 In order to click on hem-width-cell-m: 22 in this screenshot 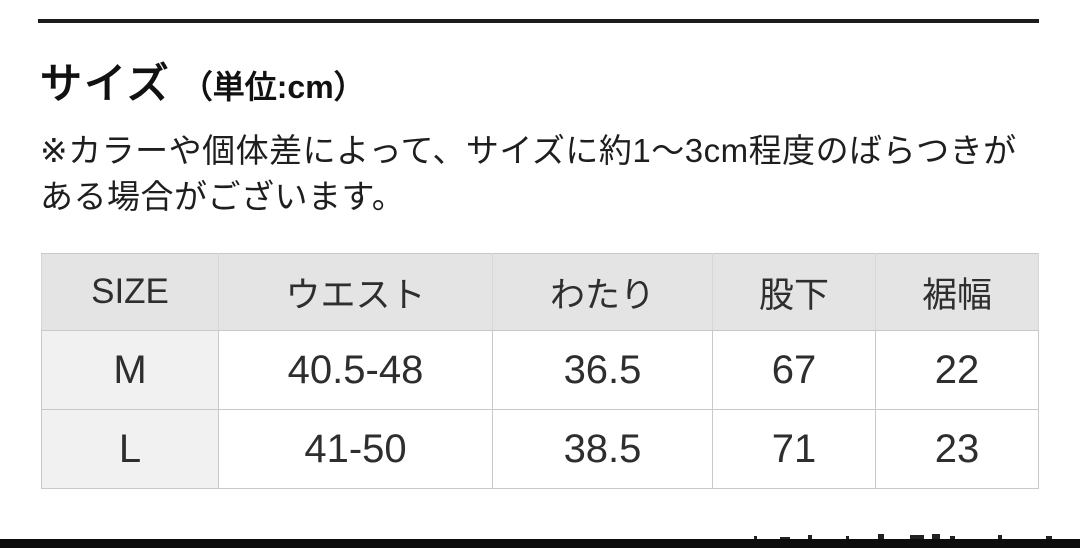, I will do `click(957, 370)`.